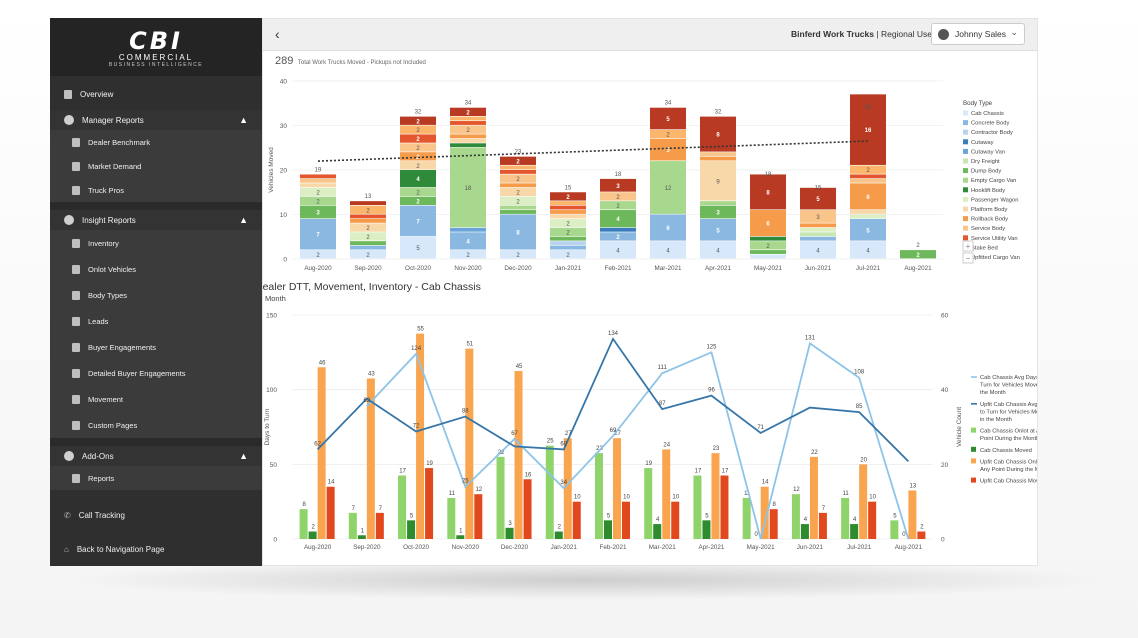 The width and height of the screenshot is (1138, 638). Describe the element at coordinates (618, 187) in the screenshot. I see `bar-segment-label: 3` at that location.